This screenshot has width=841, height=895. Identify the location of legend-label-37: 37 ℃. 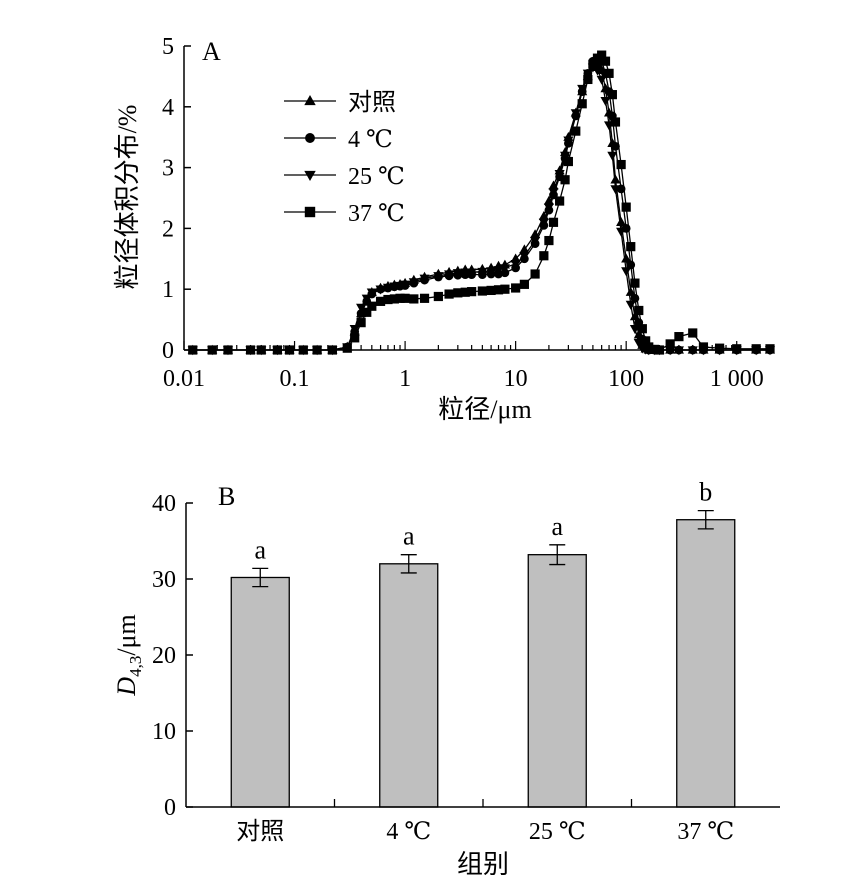
(376, 214).